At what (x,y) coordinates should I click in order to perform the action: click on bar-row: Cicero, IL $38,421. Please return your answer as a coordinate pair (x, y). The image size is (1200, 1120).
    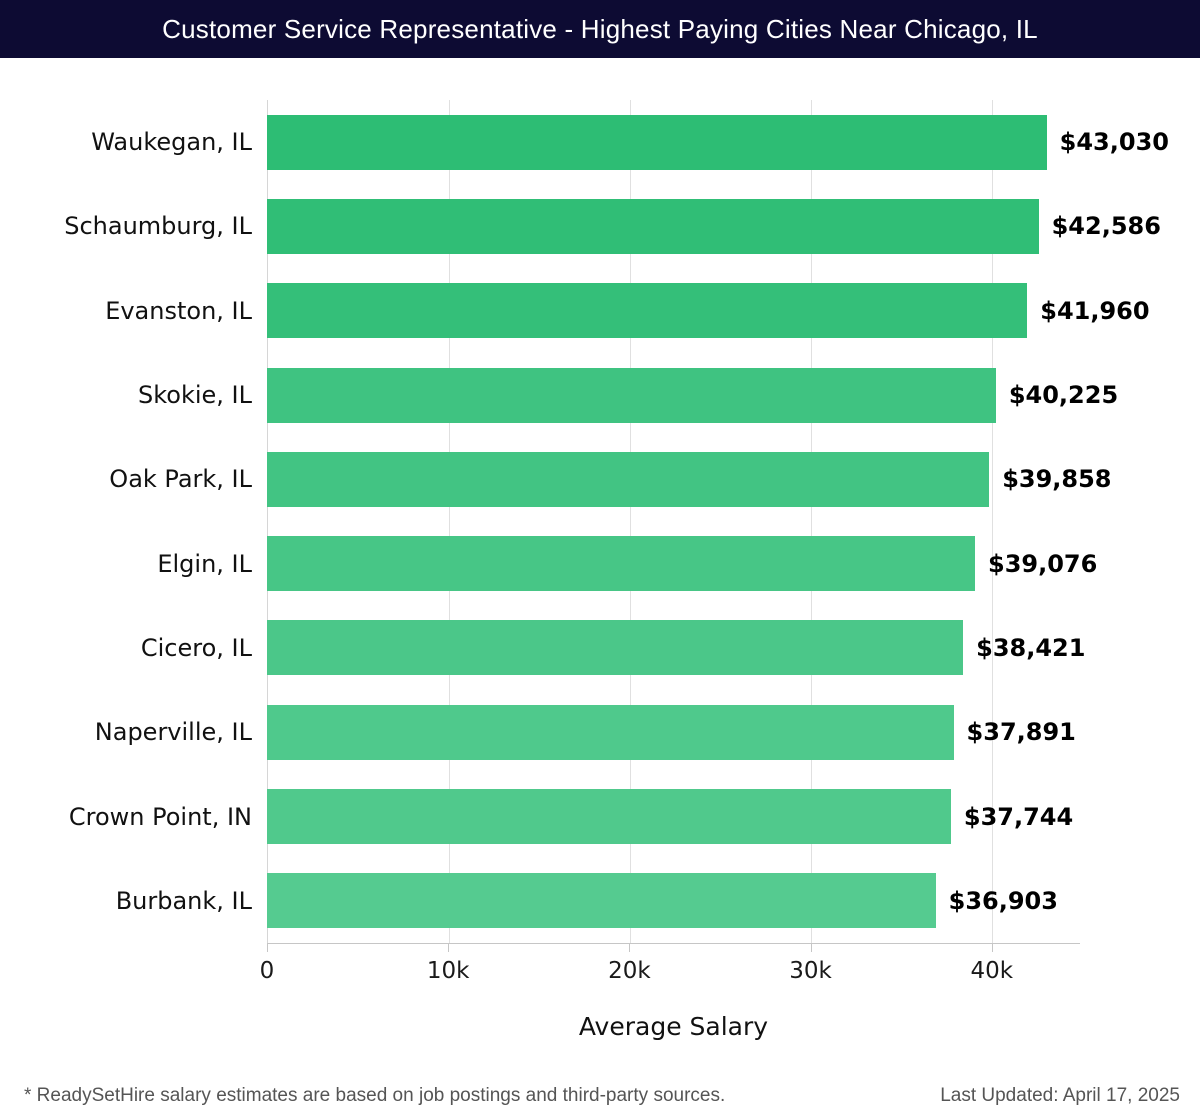
    Looking at the image, I should click on (600, 648).